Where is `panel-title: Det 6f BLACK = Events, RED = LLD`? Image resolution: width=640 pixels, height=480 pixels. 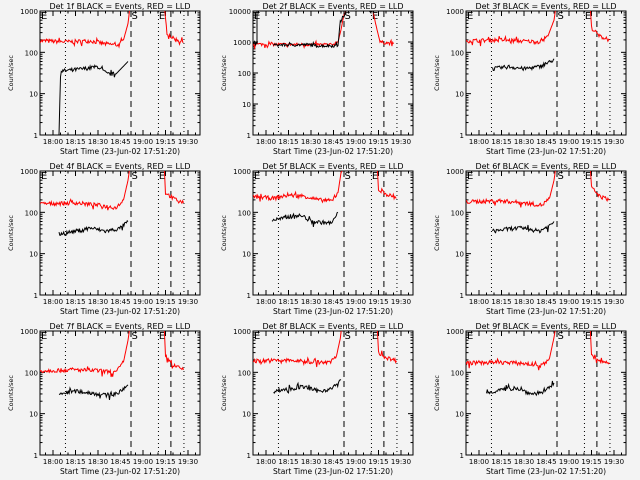 panel-title: Det 6f BLACK = Events, RED = LLD is located at coordinates (545, 166).